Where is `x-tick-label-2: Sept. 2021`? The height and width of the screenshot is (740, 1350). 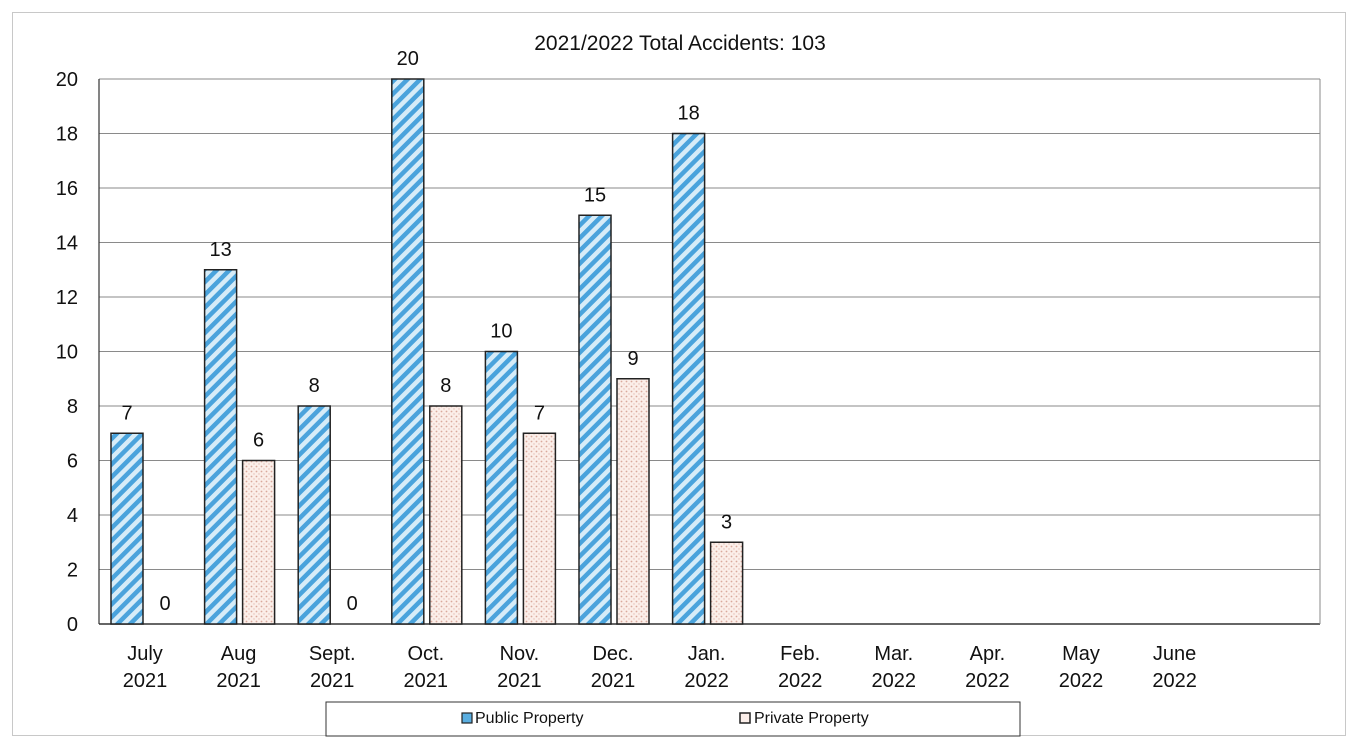 x-tick-label-2: Sept. 2021 is located at coordinates (332, 667).